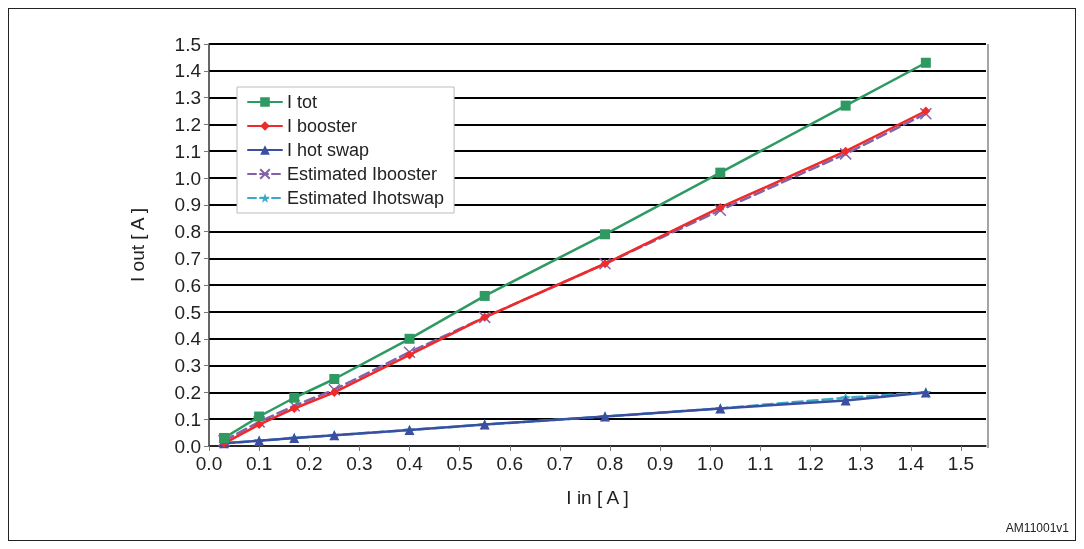  What do you see at coordinates (328, 150) in the screenshot?
I see `legend-label: I hot swap` at bounding box center [328, 150].